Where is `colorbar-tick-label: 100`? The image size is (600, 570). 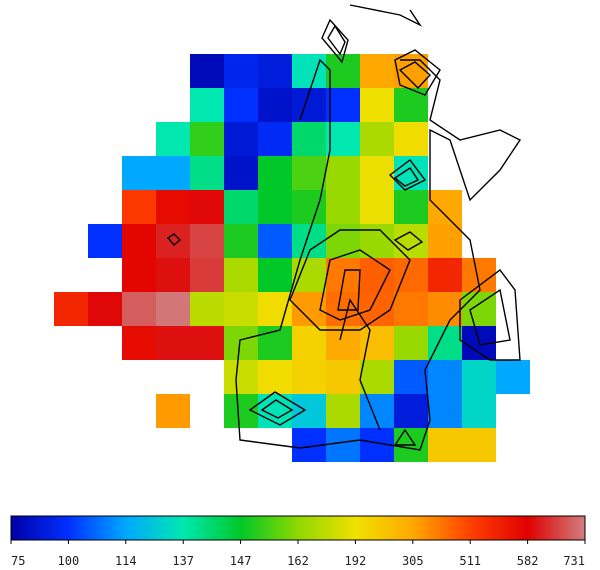 colorbar-tick-label: 100 is located at coordinates (69, 561).